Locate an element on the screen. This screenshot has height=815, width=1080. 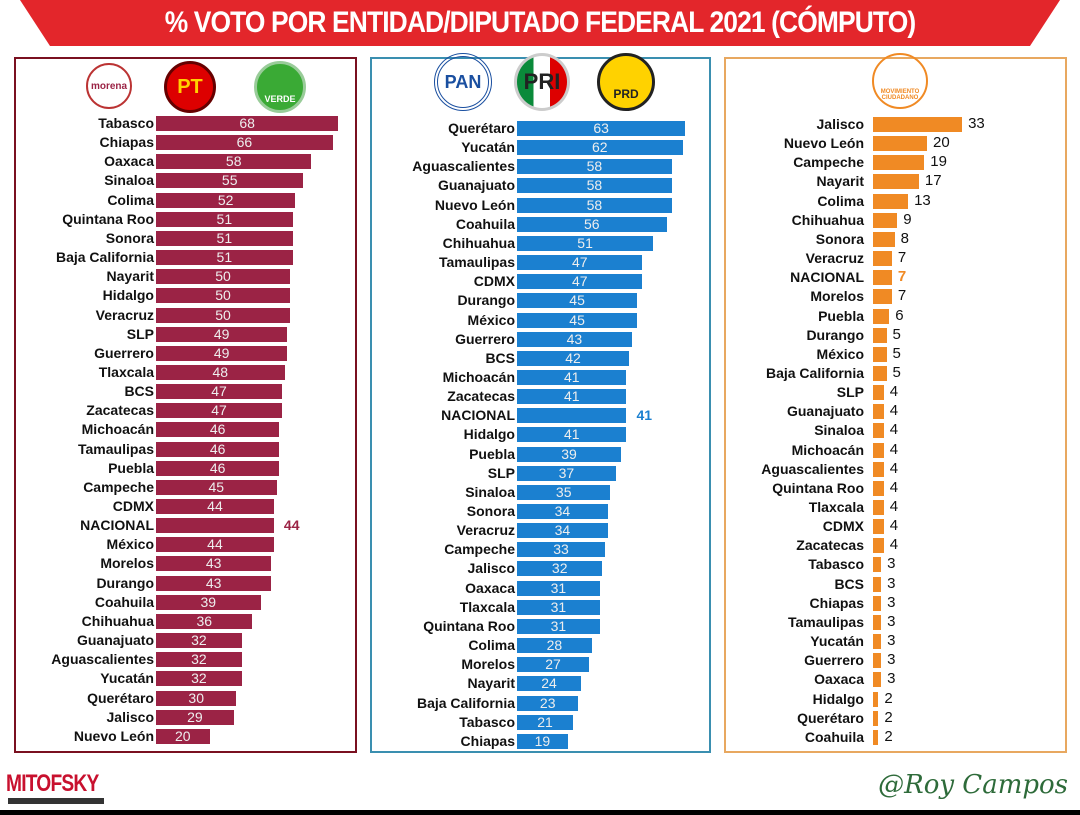
value-label: 51 is located at coordinates (224, 237).